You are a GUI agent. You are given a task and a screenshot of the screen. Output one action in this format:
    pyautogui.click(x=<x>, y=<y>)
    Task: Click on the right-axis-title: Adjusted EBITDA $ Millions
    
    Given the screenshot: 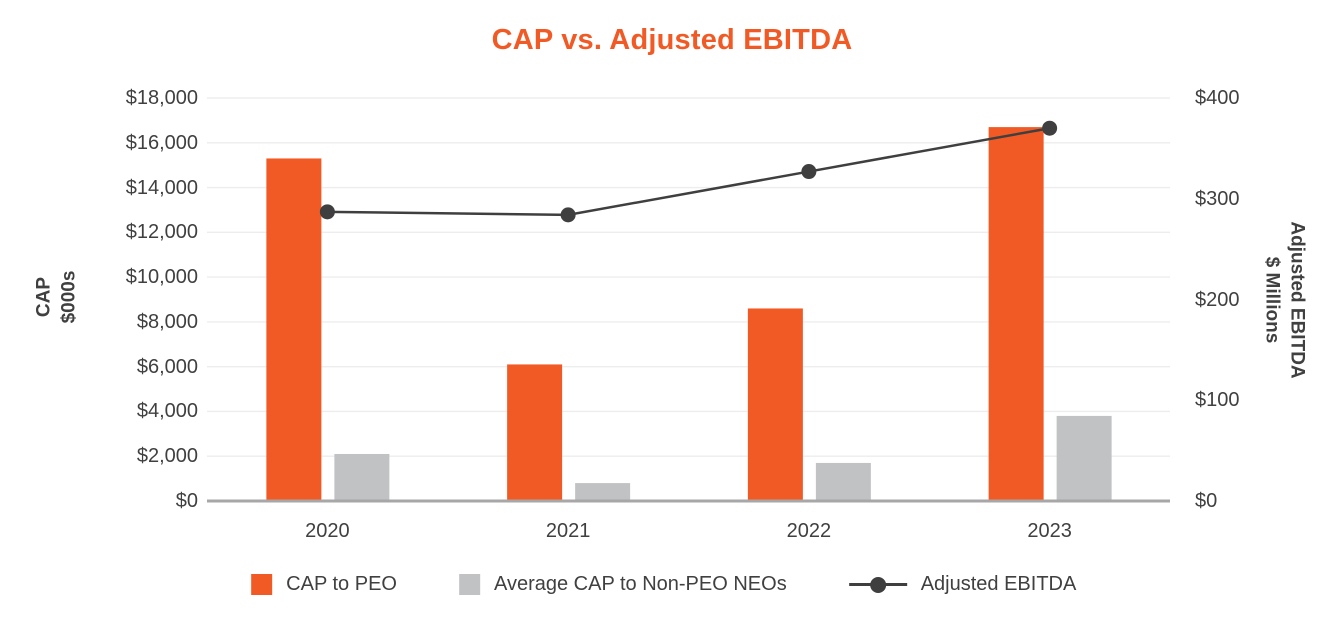 What is the action you would take?
    pyautogui.click(x=1283, y=299)
    